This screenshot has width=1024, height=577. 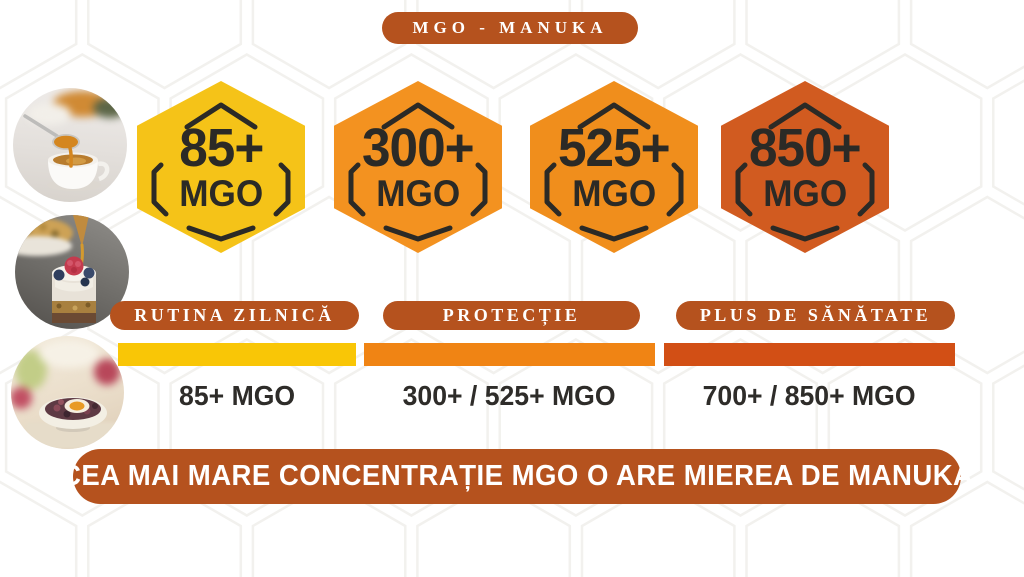 I want to click on range-bar-yellow, so click(x=237, y=354).